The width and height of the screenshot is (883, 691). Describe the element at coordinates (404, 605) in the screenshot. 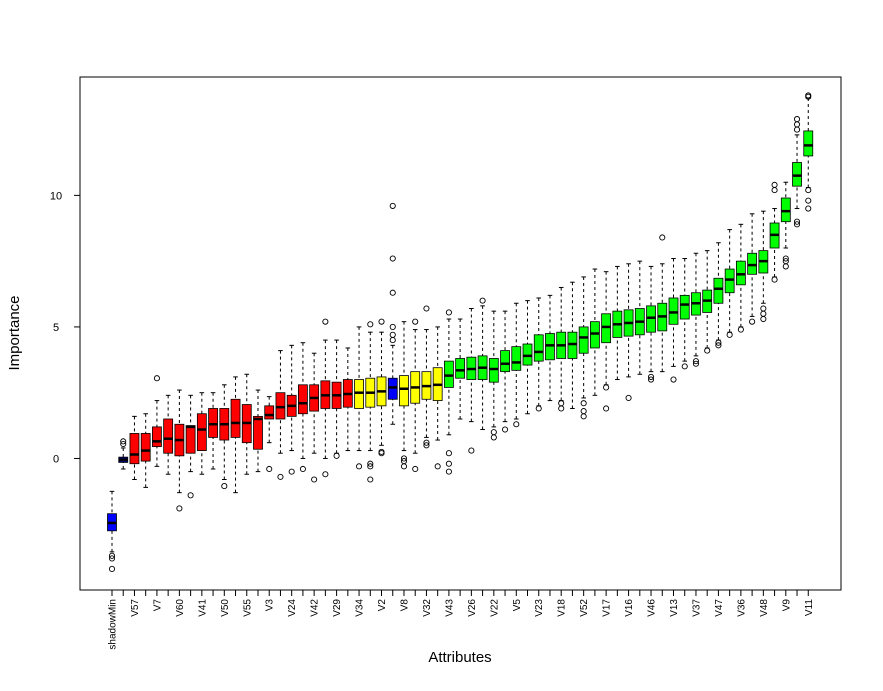

I see `x-tick-label: V8` at that location.